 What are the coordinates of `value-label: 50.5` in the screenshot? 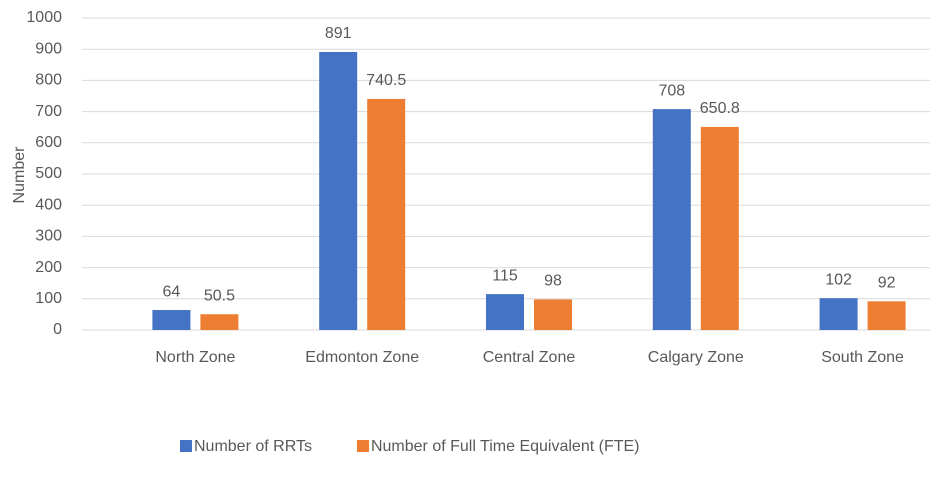 It's located at (219, 295).